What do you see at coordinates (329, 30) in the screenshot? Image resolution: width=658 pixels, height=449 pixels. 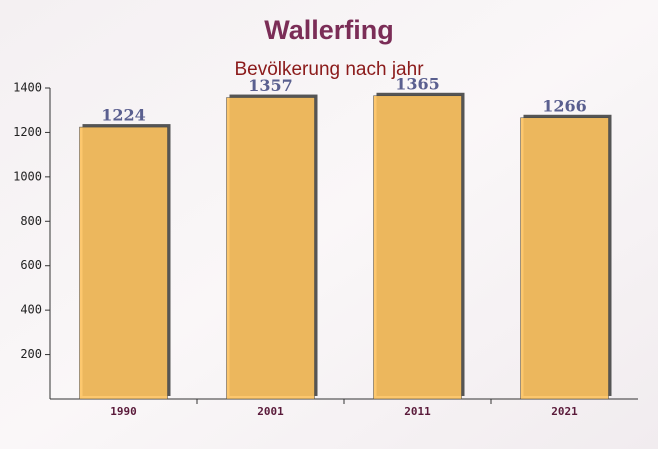 I see `chart-title: Wallerfing` at bounding box center [329, 30].